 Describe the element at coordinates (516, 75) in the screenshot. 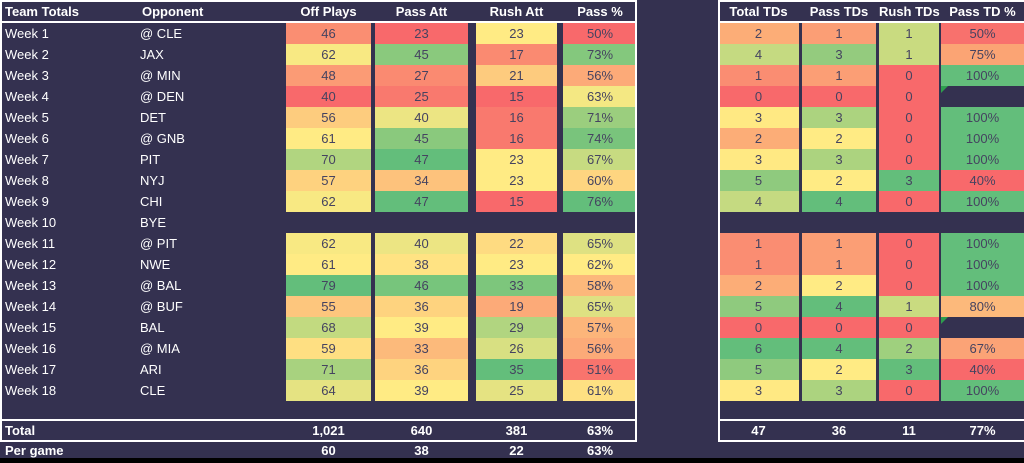

I see `rush-att-cell: 21` at that location.